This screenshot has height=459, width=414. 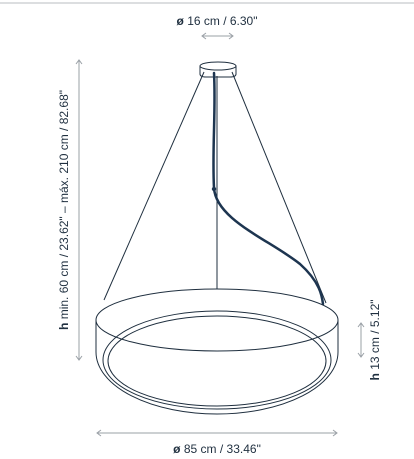 What do you see at coordinates (375, 335) in the screenshot?
I see `ring-height-value: 13 cm / 5.12"` at bounding box center [375, 335].